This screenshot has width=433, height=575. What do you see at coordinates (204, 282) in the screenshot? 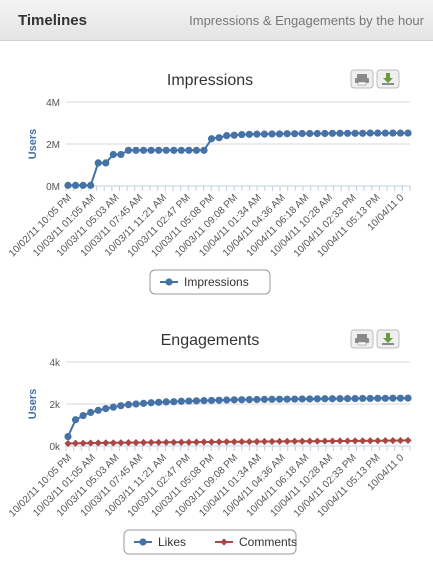
I see `legend-item-impressions: Impressions` at bounding box center [204, 282].